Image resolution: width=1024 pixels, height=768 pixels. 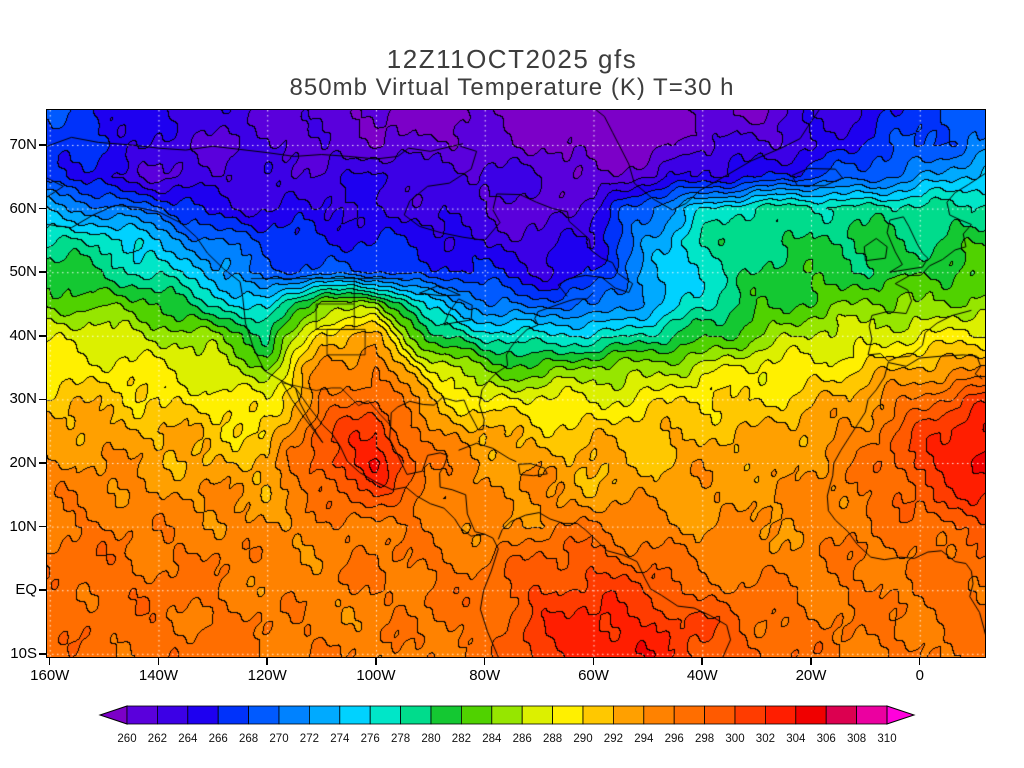 I want to click on colorbar-label: 310, so click(x=886, y=739).